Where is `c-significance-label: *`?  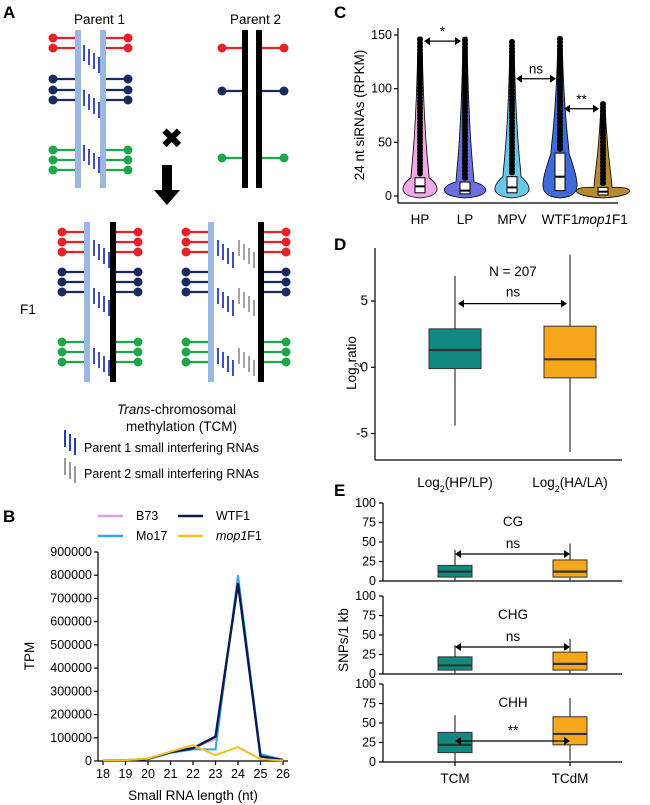
c-significance-label: * is located at coordinates (443, 31).